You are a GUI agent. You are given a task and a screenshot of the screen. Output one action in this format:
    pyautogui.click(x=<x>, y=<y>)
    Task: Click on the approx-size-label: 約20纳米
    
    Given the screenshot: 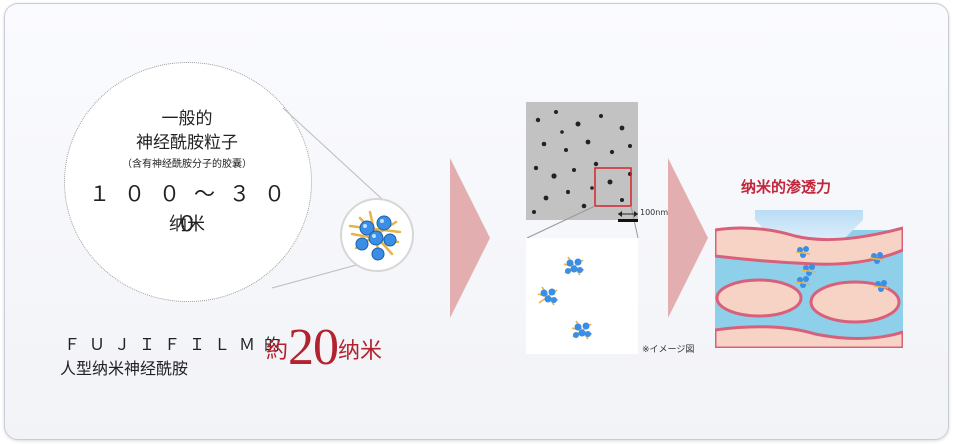 What is the action you would take?
    pyautogui.click(x=324, y=347)
    